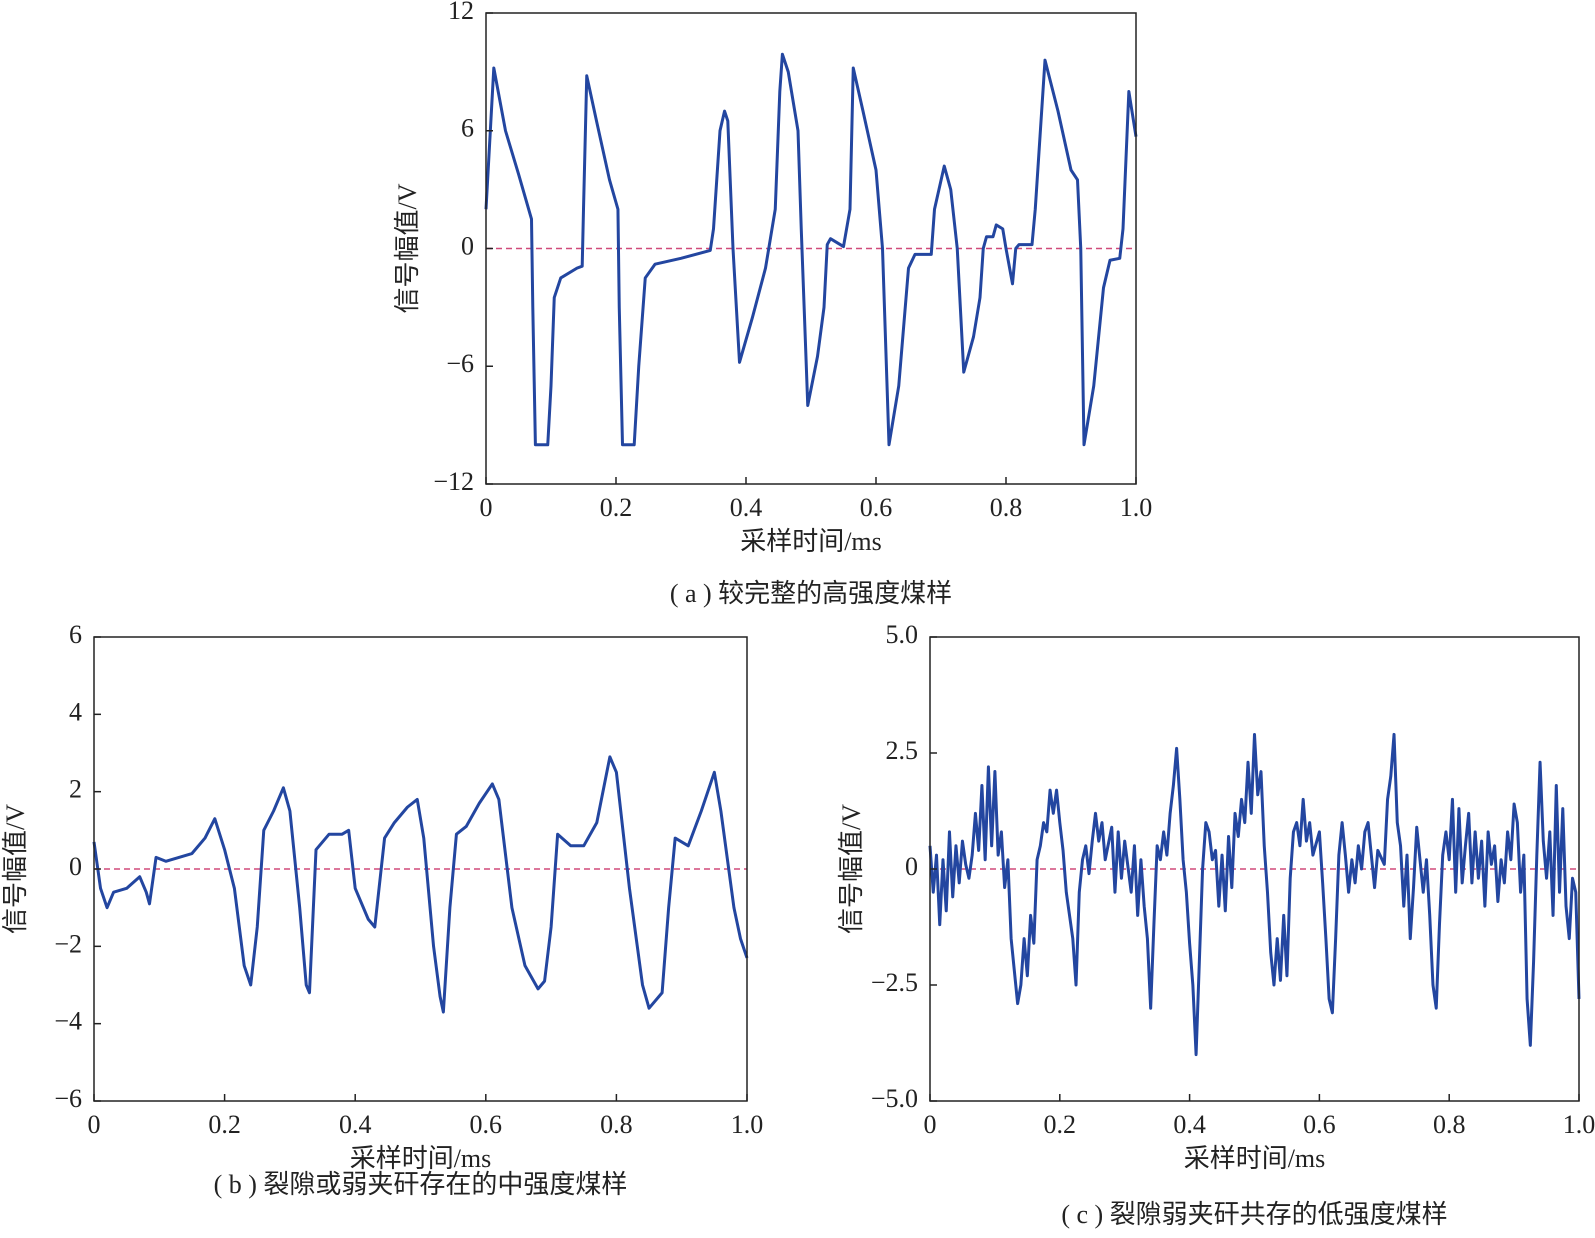 The image size is (1595, 1238). Describe the element at coordinates (1254, 1214) in the screenshot. I see `caption: ( c ) 裂隙弱夹矸共存的低强度煤样` at that location.